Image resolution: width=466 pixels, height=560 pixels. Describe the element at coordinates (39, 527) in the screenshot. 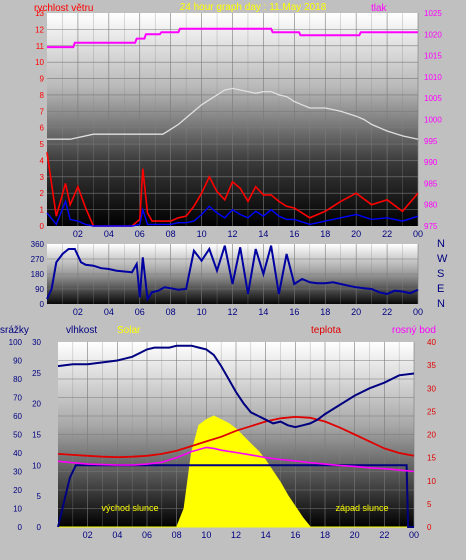

I see `rain-tick: 0` at that location.